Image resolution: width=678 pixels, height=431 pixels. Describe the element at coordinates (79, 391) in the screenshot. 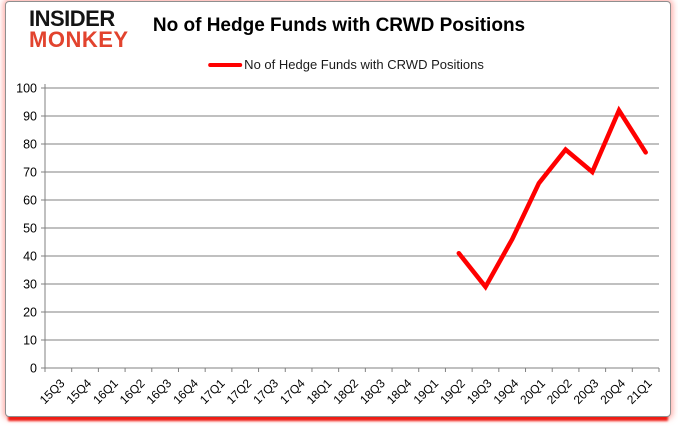

I see `x-axis-label: 15Q4` at that location.